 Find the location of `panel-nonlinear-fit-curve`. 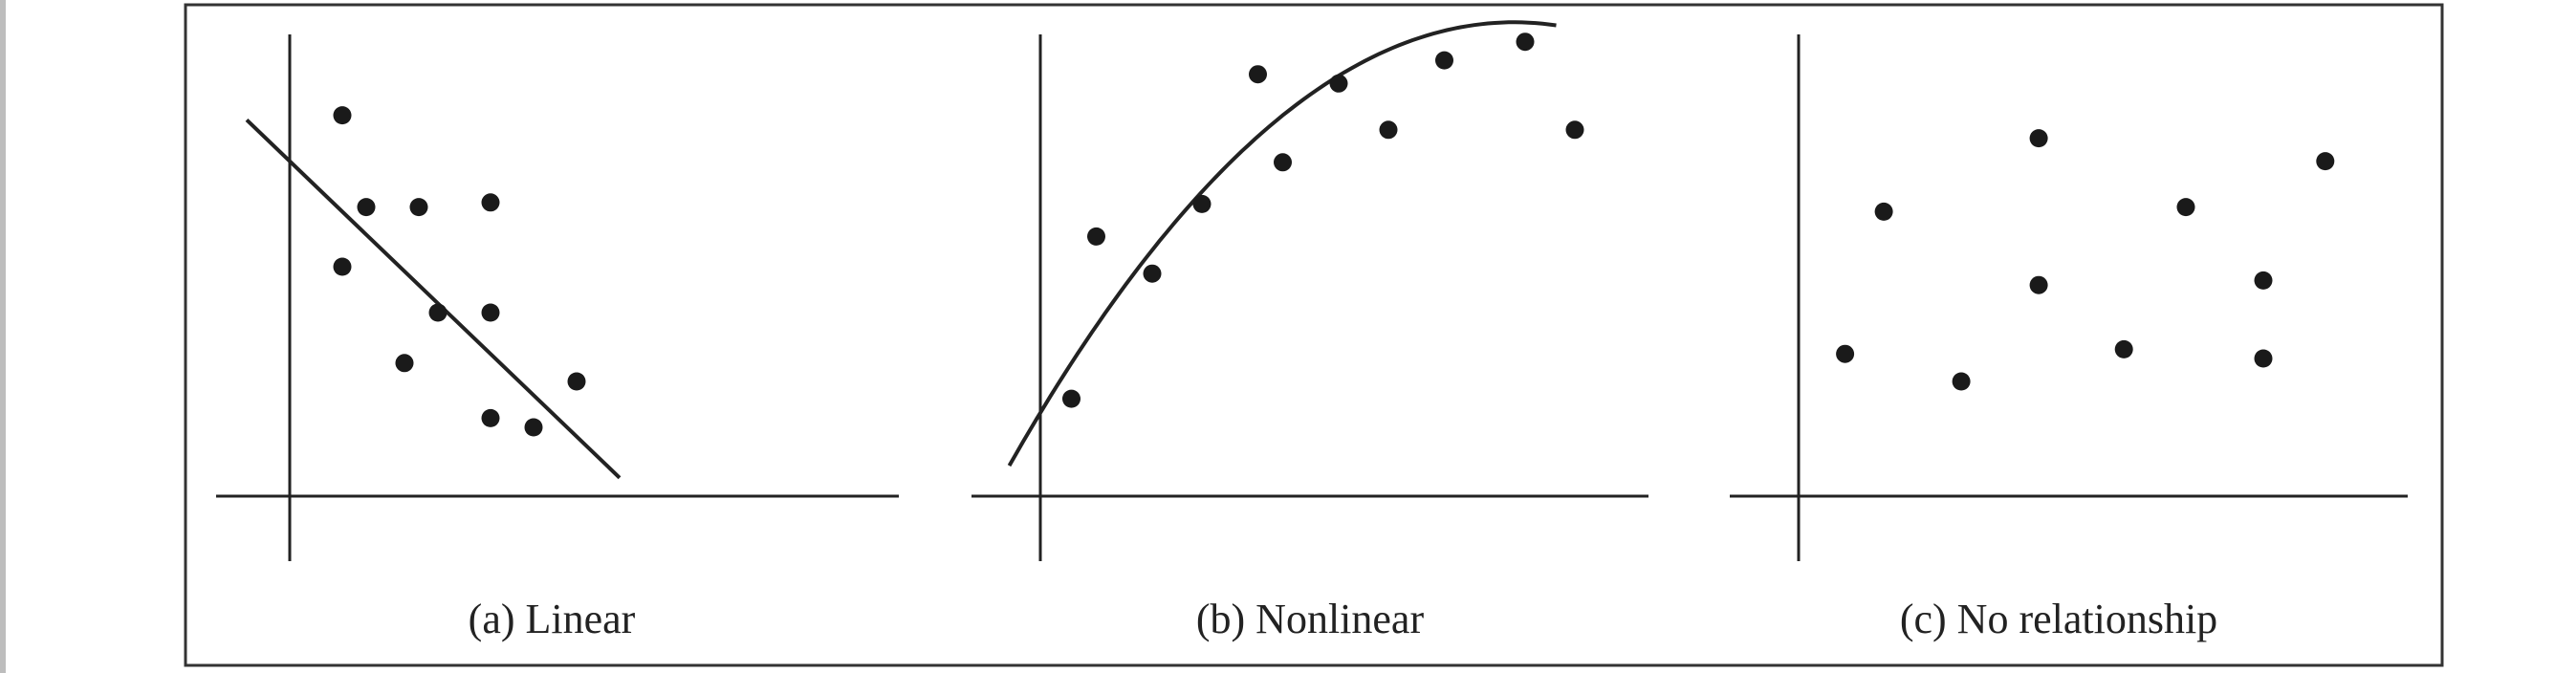

panel-nonlinear-fit-curve is located at coordinates (1282, 243).